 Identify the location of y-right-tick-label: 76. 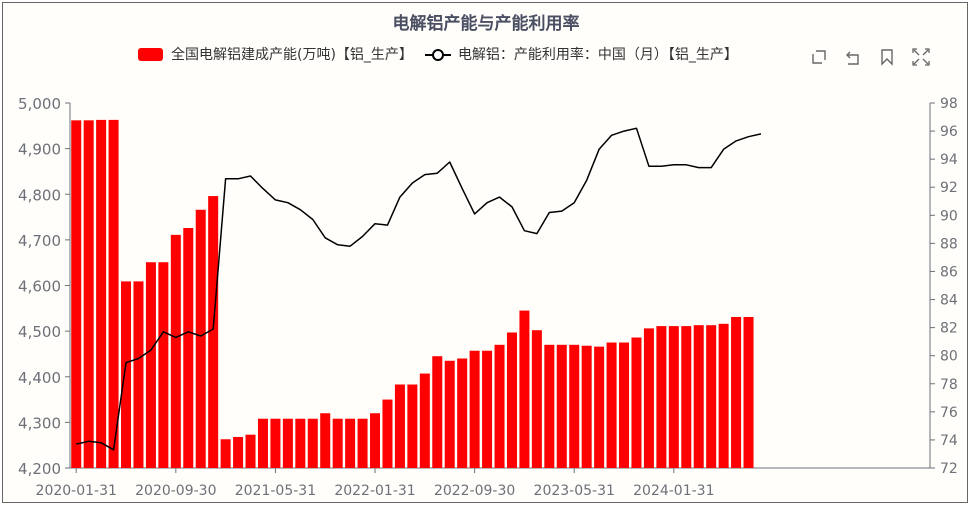
(949, 413).